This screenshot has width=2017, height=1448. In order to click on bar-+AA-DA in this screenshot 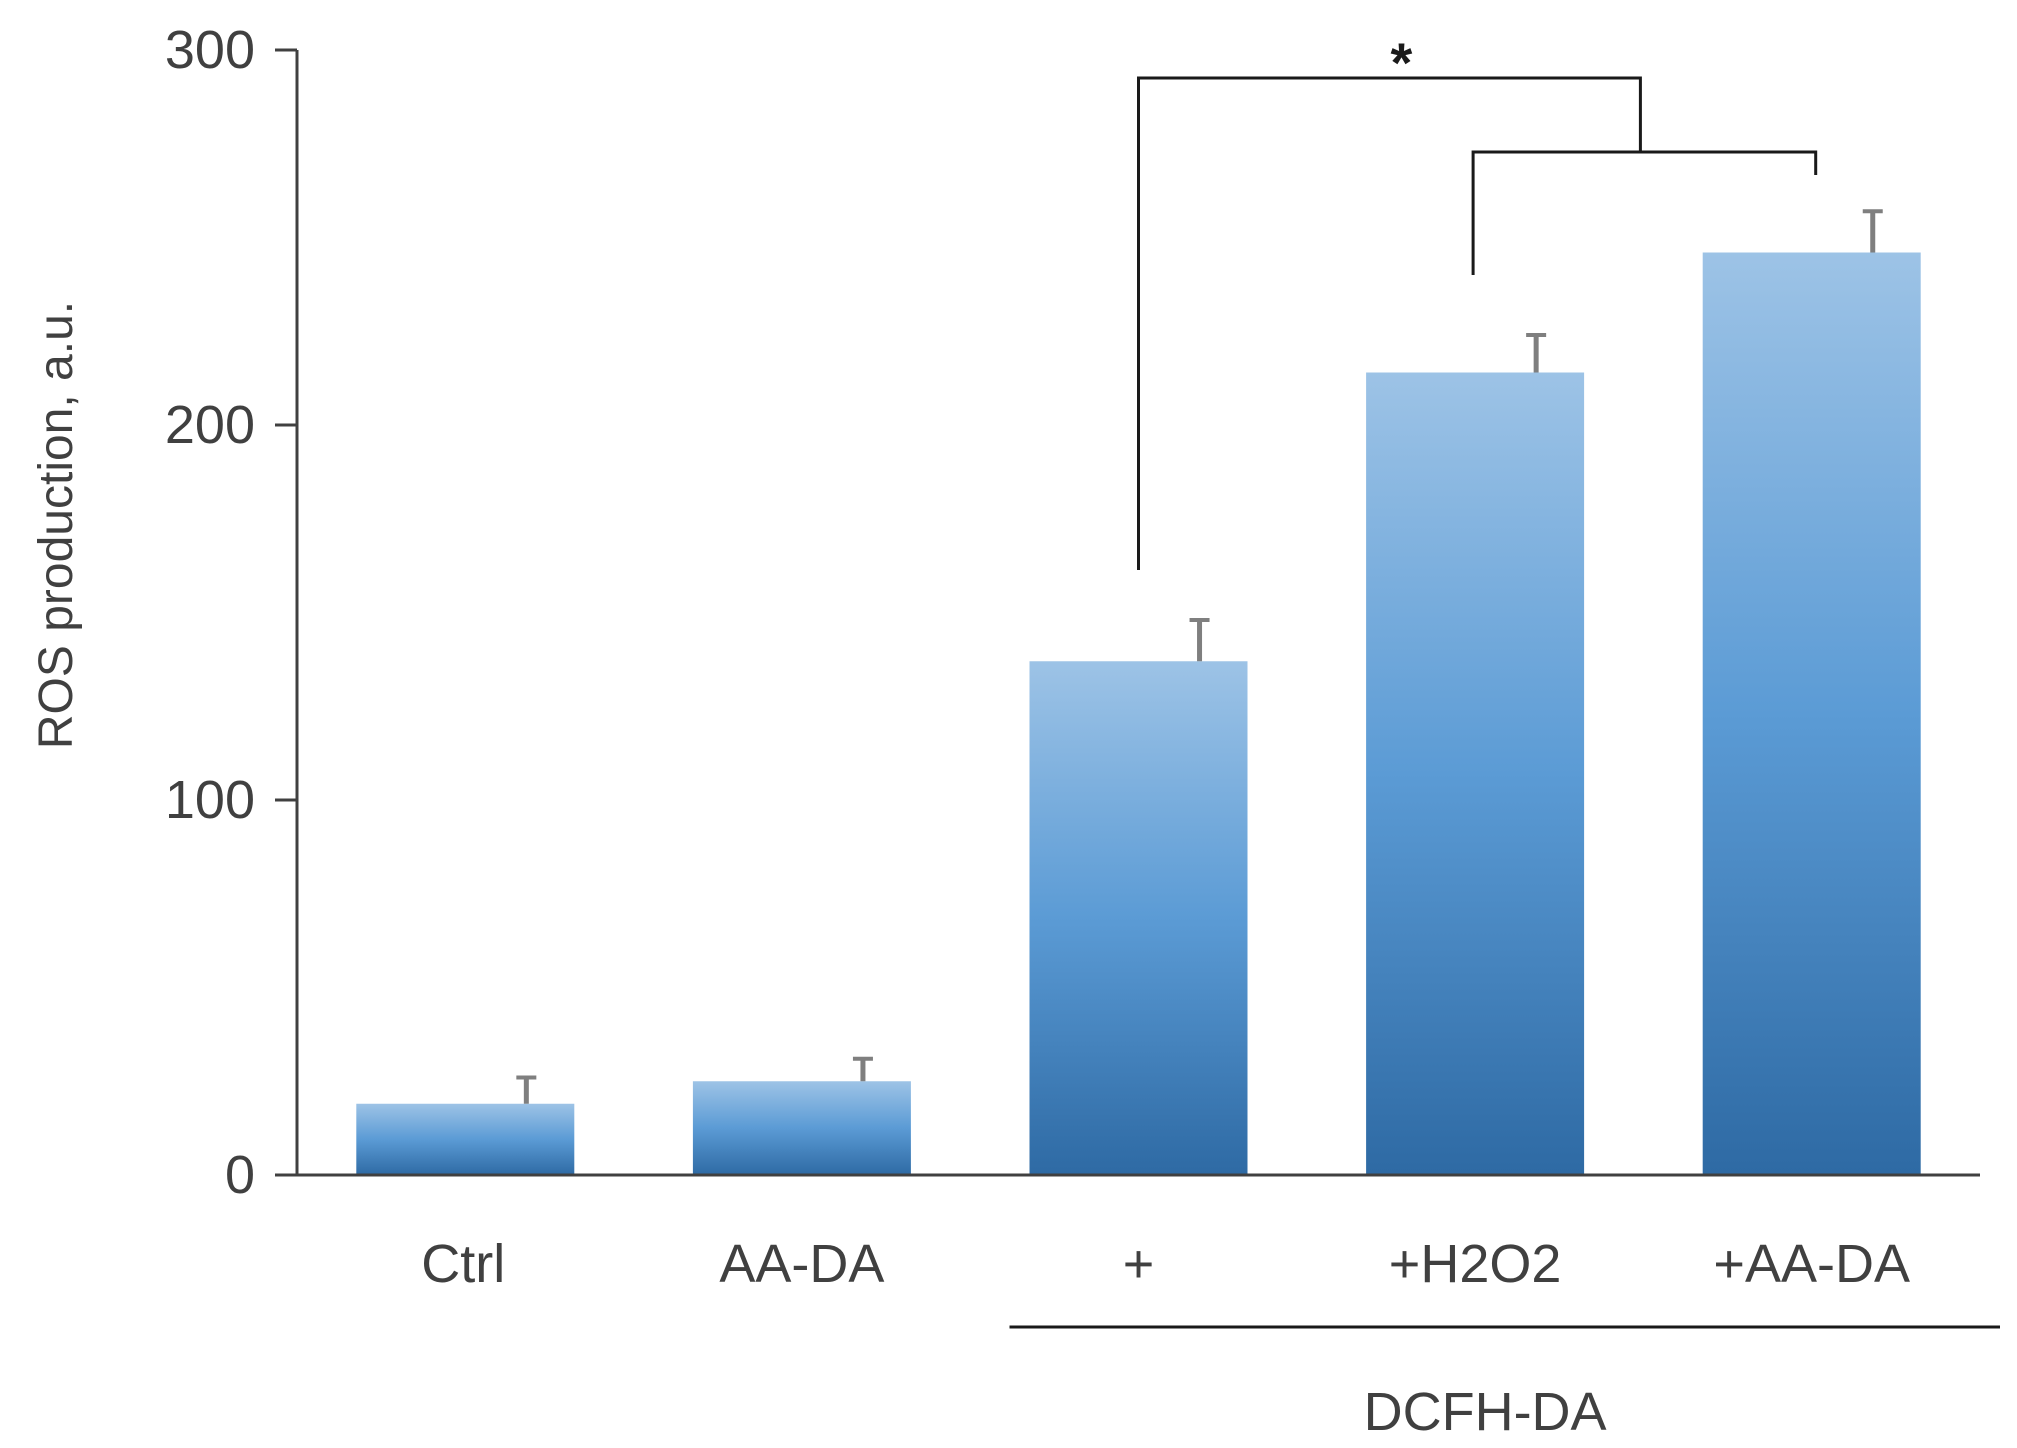, I will do `click(1811, 713)`.